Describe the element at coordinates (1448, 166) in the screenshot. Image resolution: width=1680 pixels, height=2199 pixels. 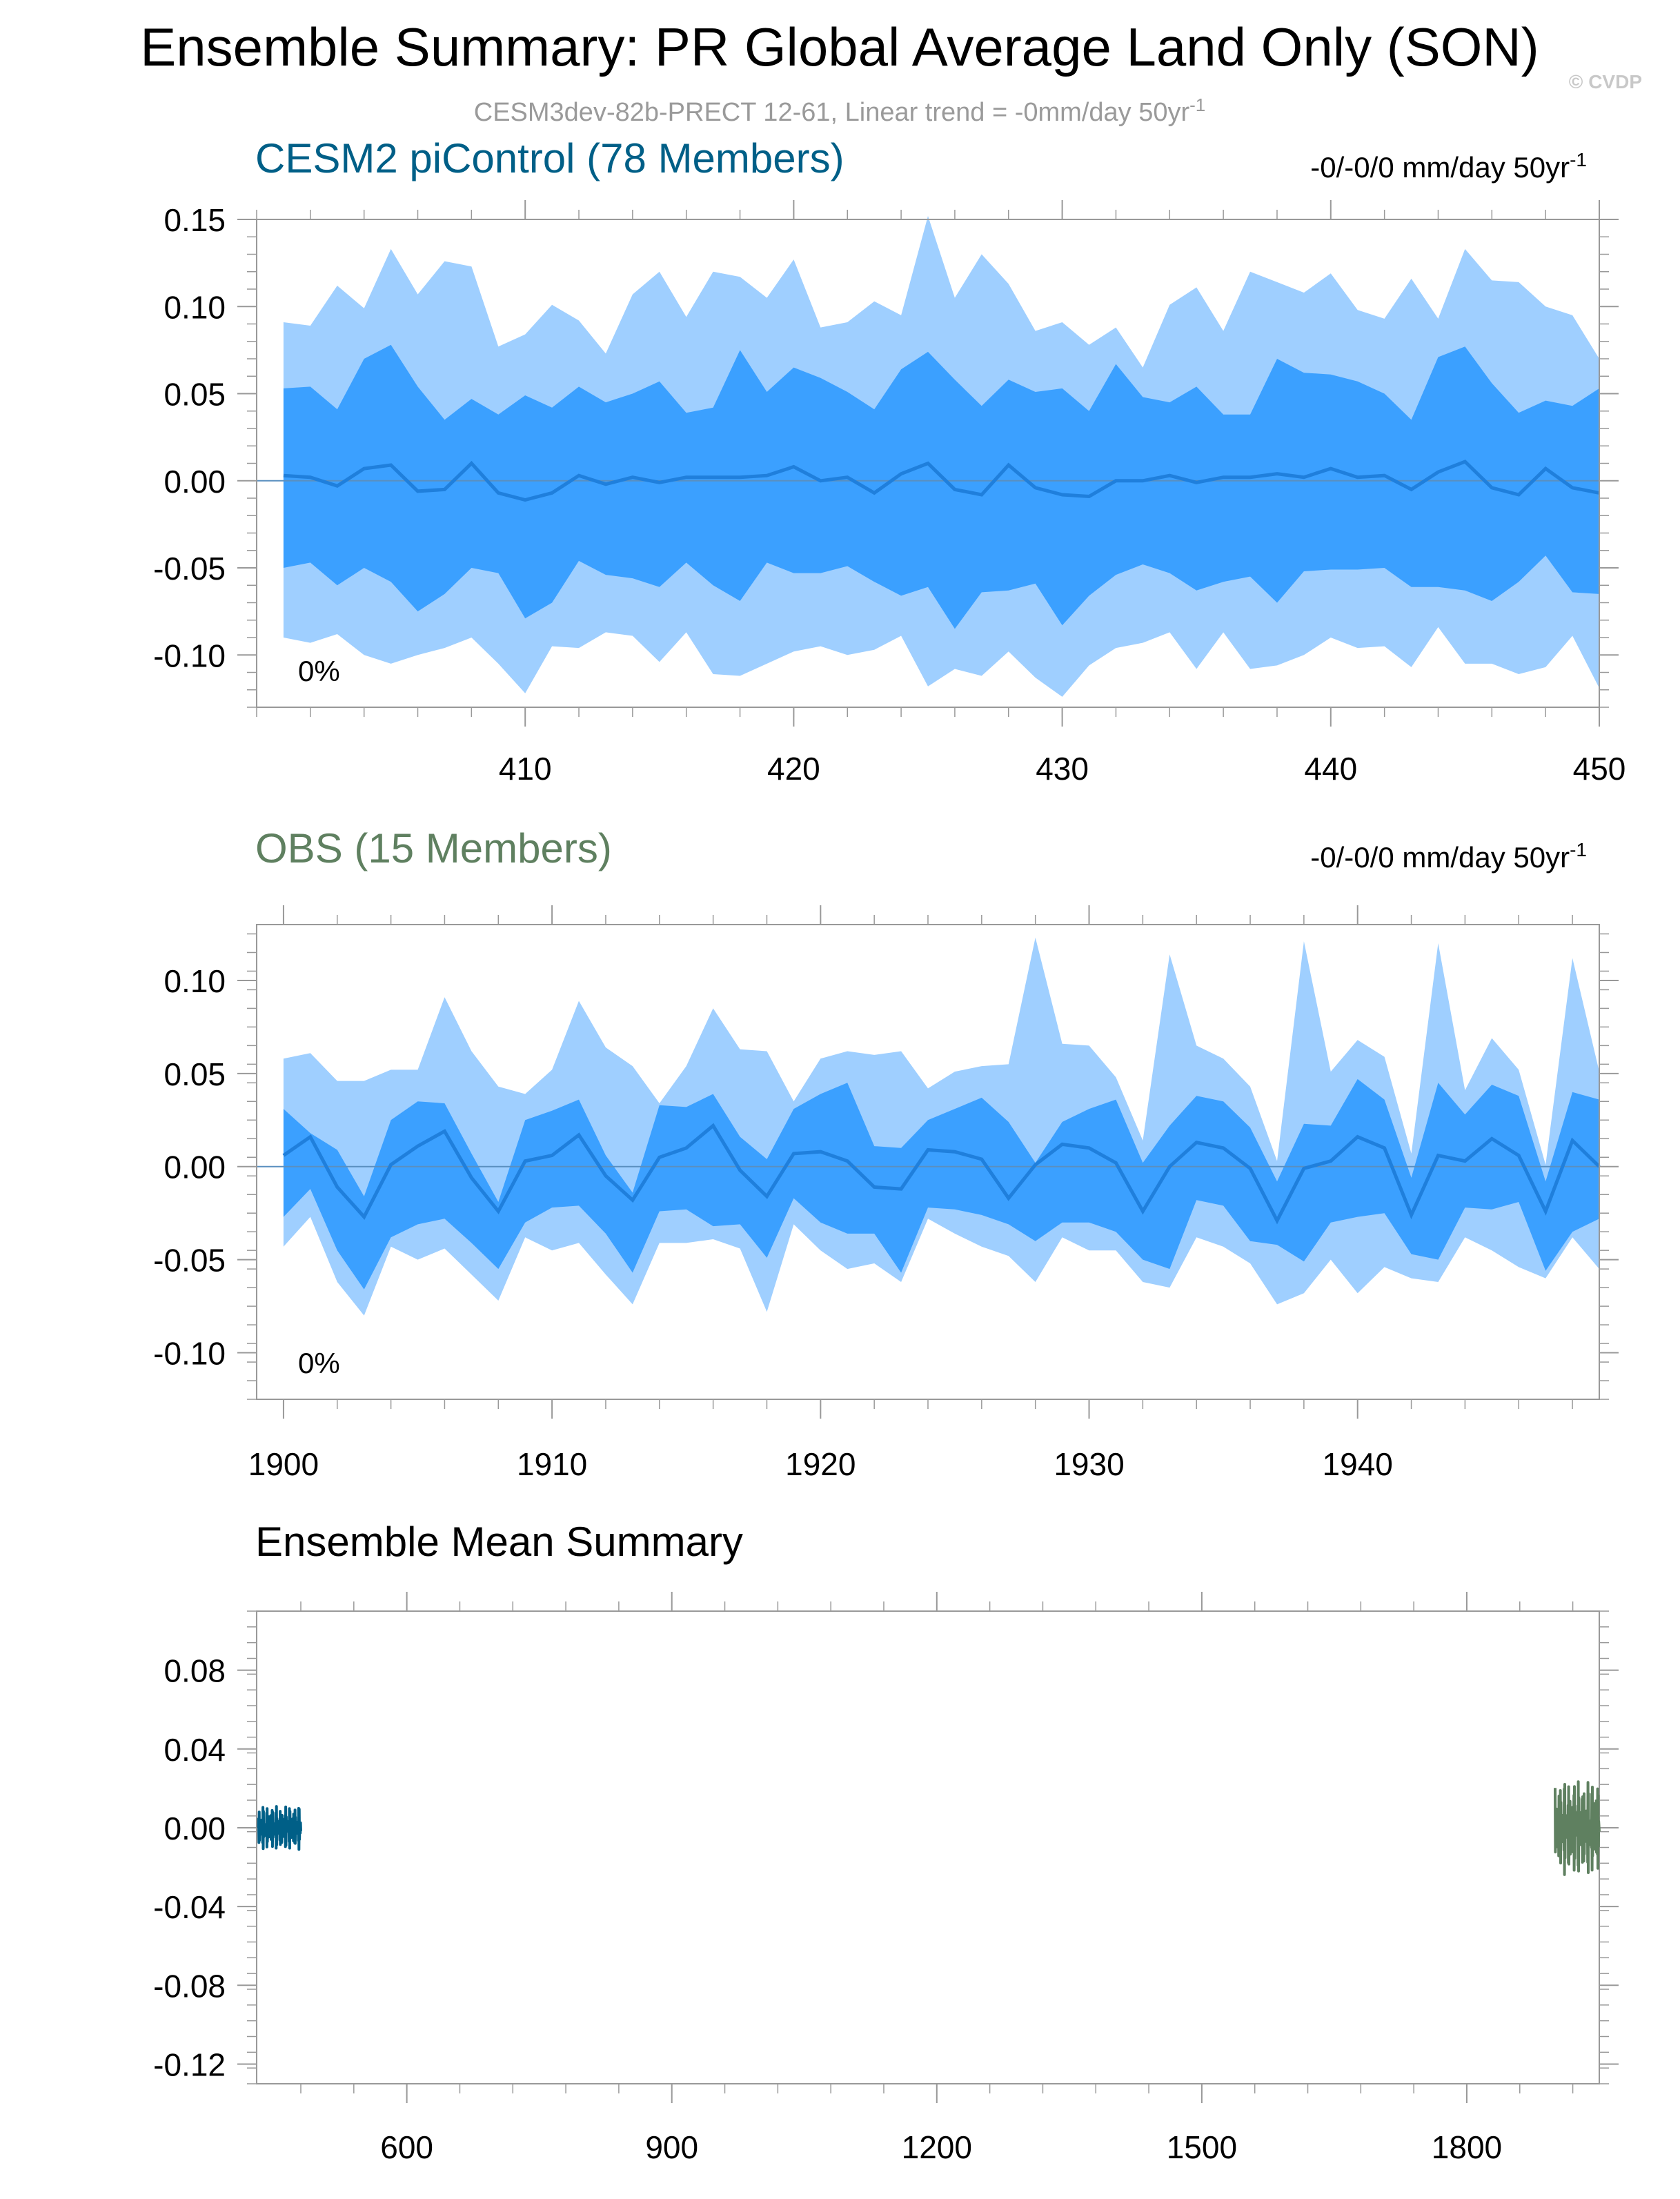
I see `trend-label-cesm2: -0/-0/0 mm/day 50yr-1` at that location.